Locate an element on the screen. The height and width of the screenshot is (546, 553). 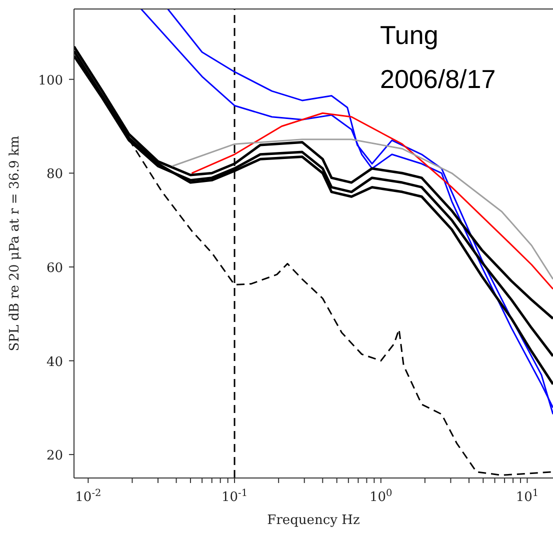
annotation: 2006/8/17 is located at coordinates (438, 79).